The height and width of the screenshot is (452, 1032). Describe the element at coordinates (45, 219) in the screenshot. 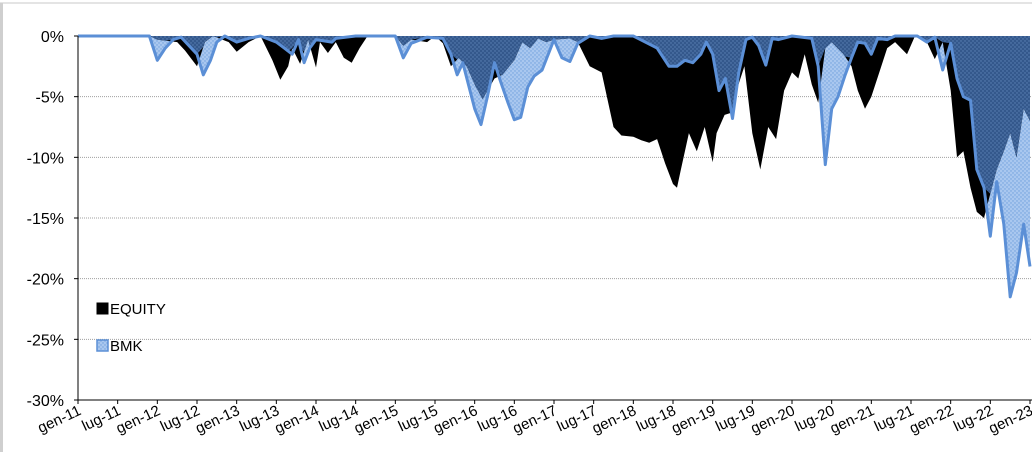

I see `y-tick-label: -15%` at that location.